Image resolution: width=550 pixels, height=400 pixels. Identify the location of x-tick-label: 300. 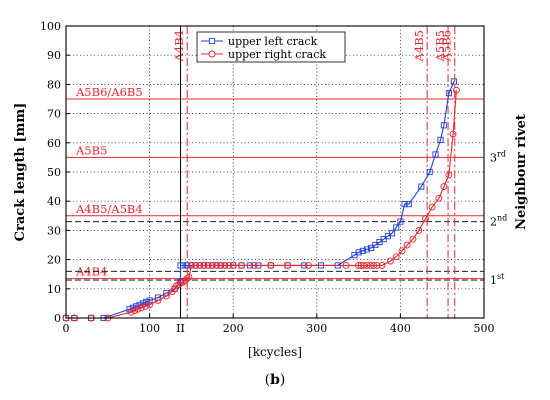
(316, 328).